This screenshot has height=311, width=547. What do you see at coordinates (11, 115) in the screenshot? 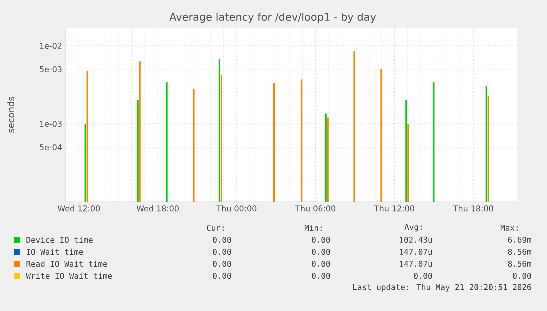
I see `y-axis-title: seconds` at bounding box center [11, 115].